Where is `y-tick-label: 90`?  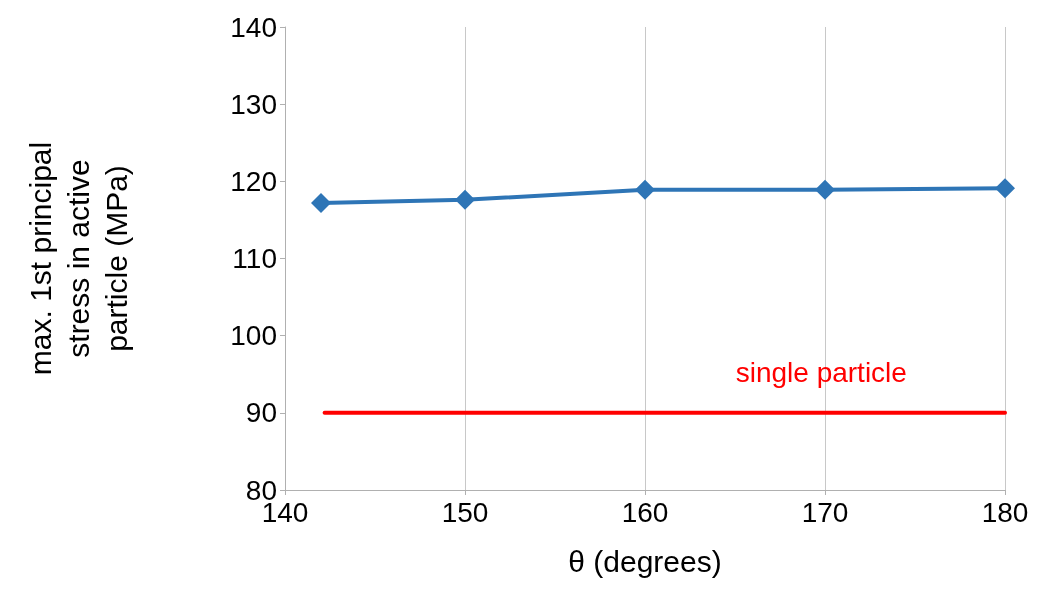 y-tick-label: 90 is located at coordinates (261, 413).